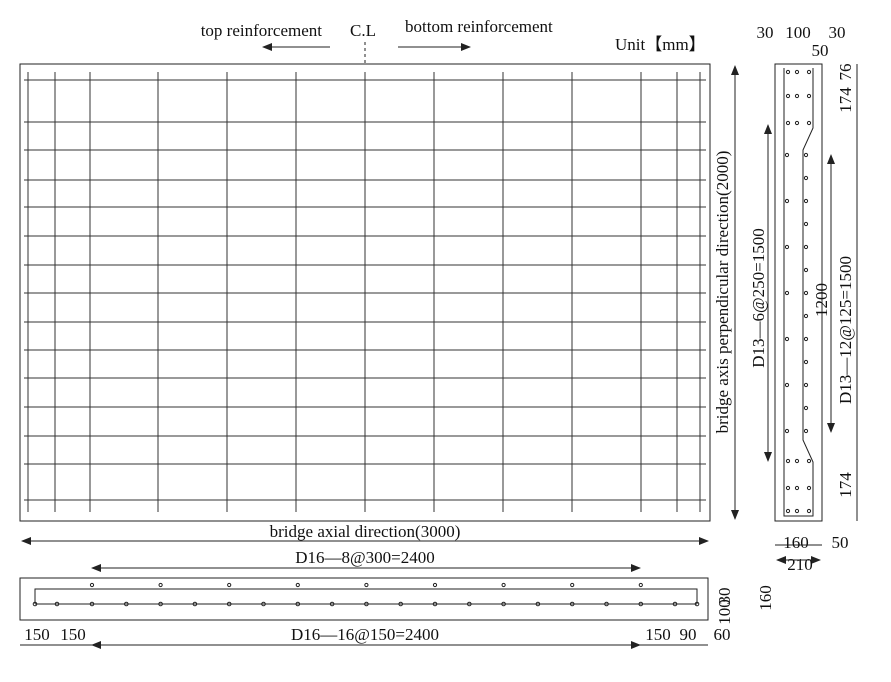 The image size is (891, 682). Describe the element at coordinates (262, 30) in the screenshot. I see `top-label: top reinforcement` at that location.